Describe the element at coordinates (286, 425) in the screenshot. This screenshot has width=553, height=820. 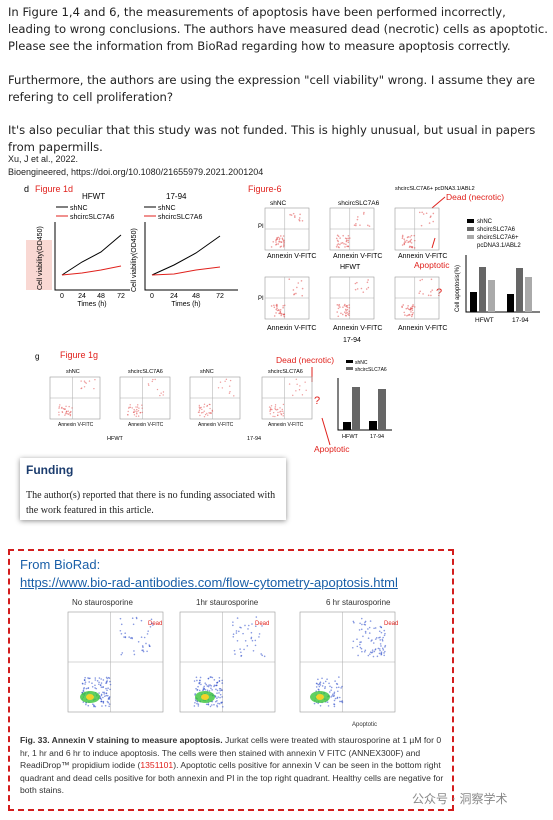
I see `x-axis-label: Annexin V-FITC` at that location.